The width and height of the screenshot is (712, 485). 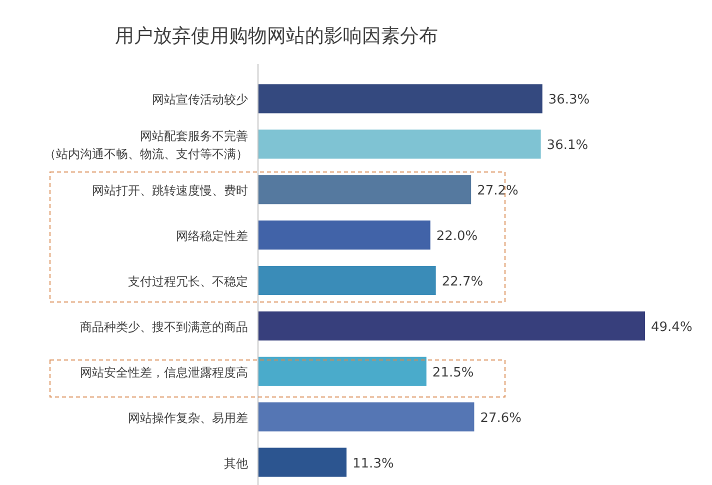 I want to click on data-label: 36.1%, so click(x=567, y=146).